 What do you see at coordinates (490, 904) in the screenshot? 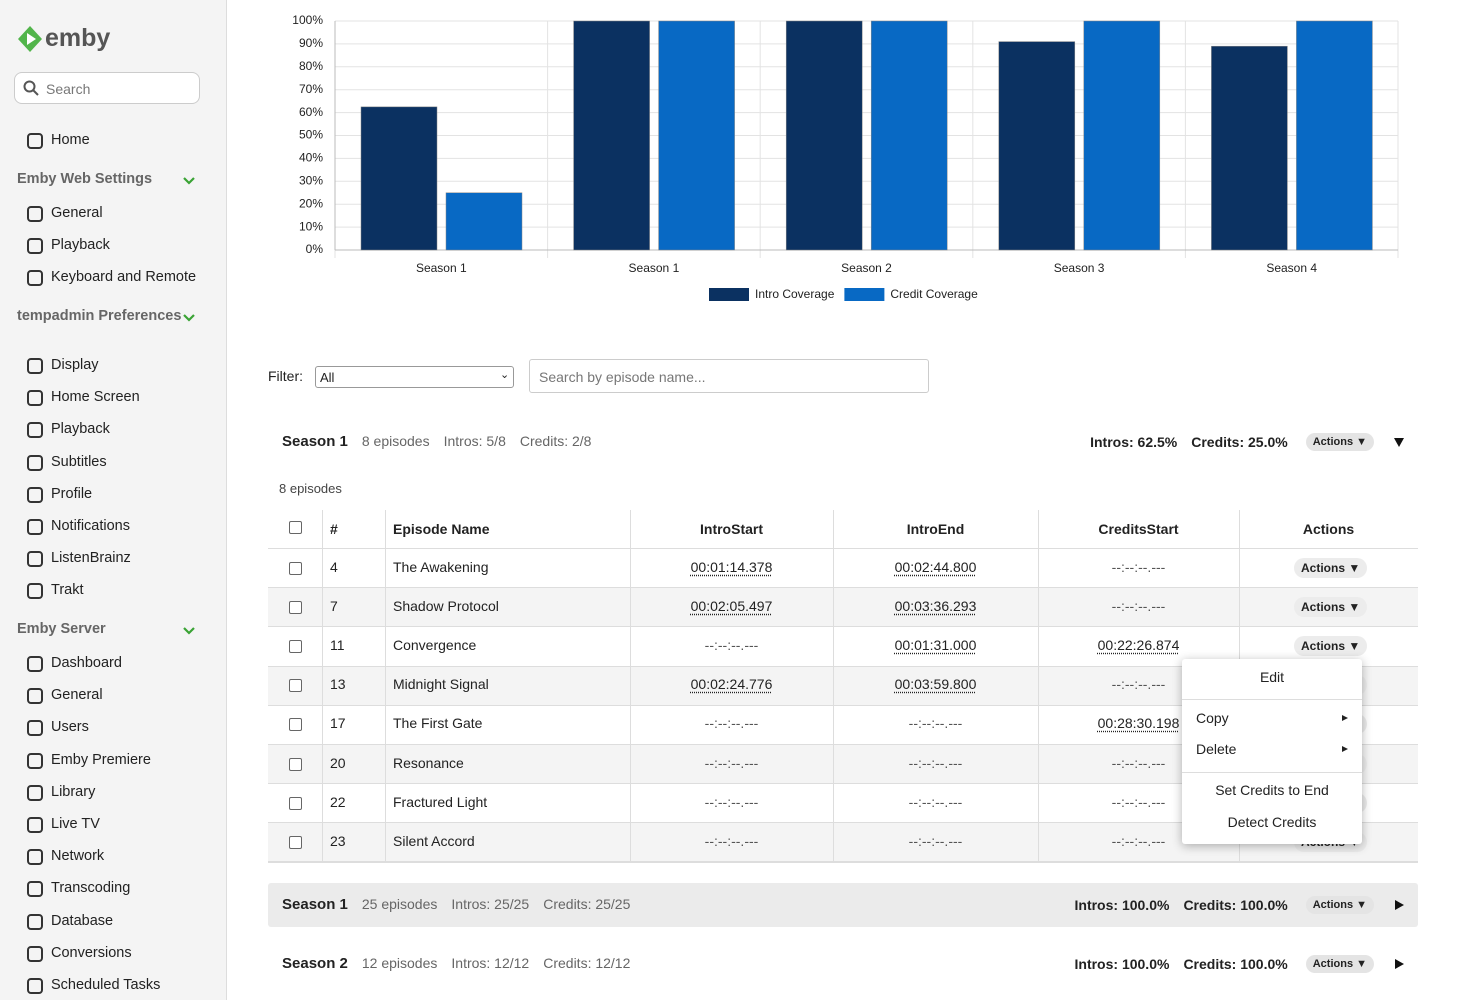
I see `season-intros: Intros: 25/25` at bounding box center [490, 904].